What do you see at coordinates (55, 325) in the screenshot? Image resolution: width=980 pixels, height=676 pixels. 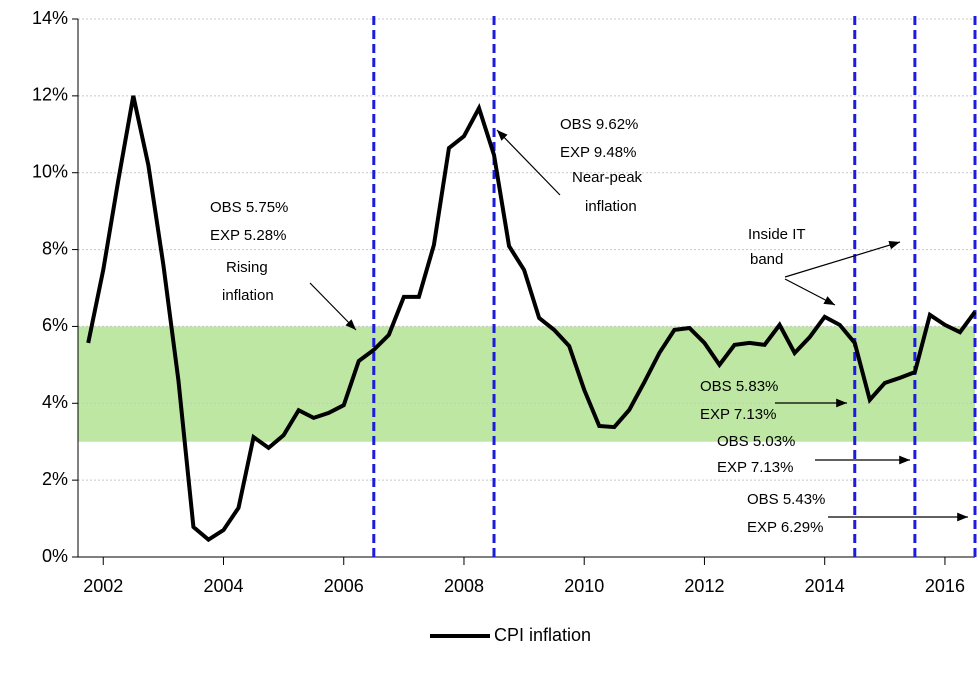 I see `y-tick-label: 6%` at bounding box center [55, 325].